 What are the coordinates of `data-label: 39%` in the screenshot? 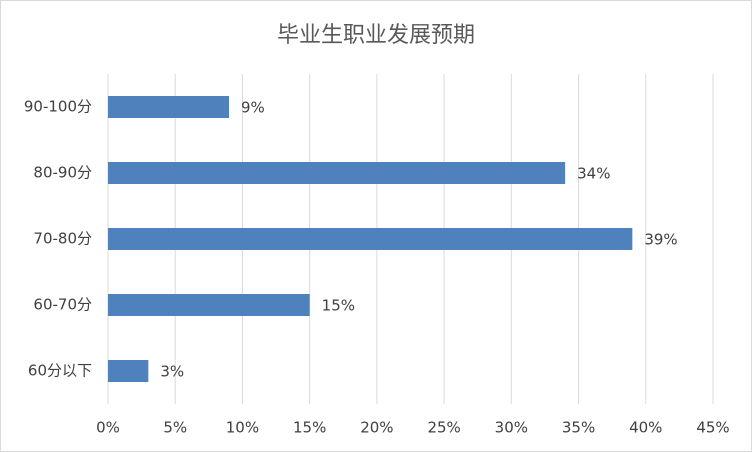 It's located at (660, 240).